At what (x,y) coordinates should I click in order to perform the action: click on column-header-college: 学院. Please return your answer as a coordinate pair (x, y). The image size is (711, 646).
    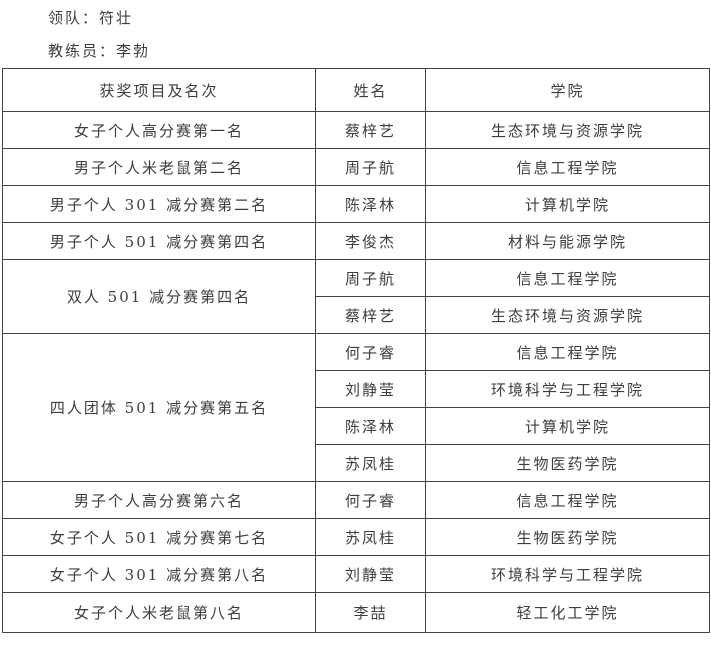
    Looking at the image, I should click on (567, 90).